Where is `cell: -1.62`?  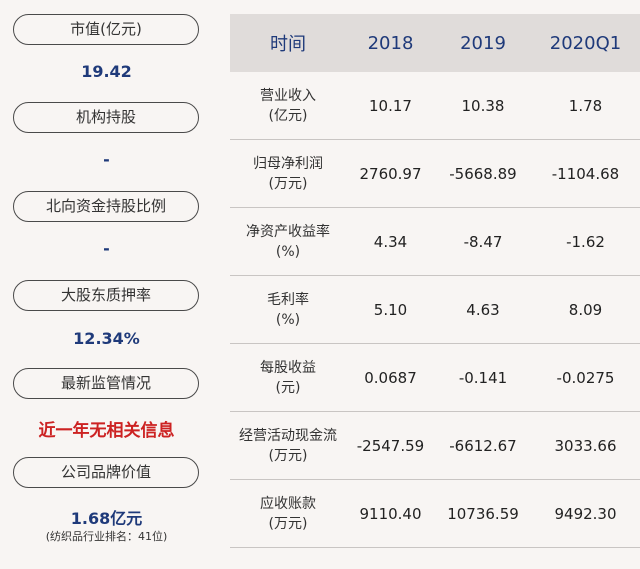
cell: -1.62 is located at coordinates (585, 241).